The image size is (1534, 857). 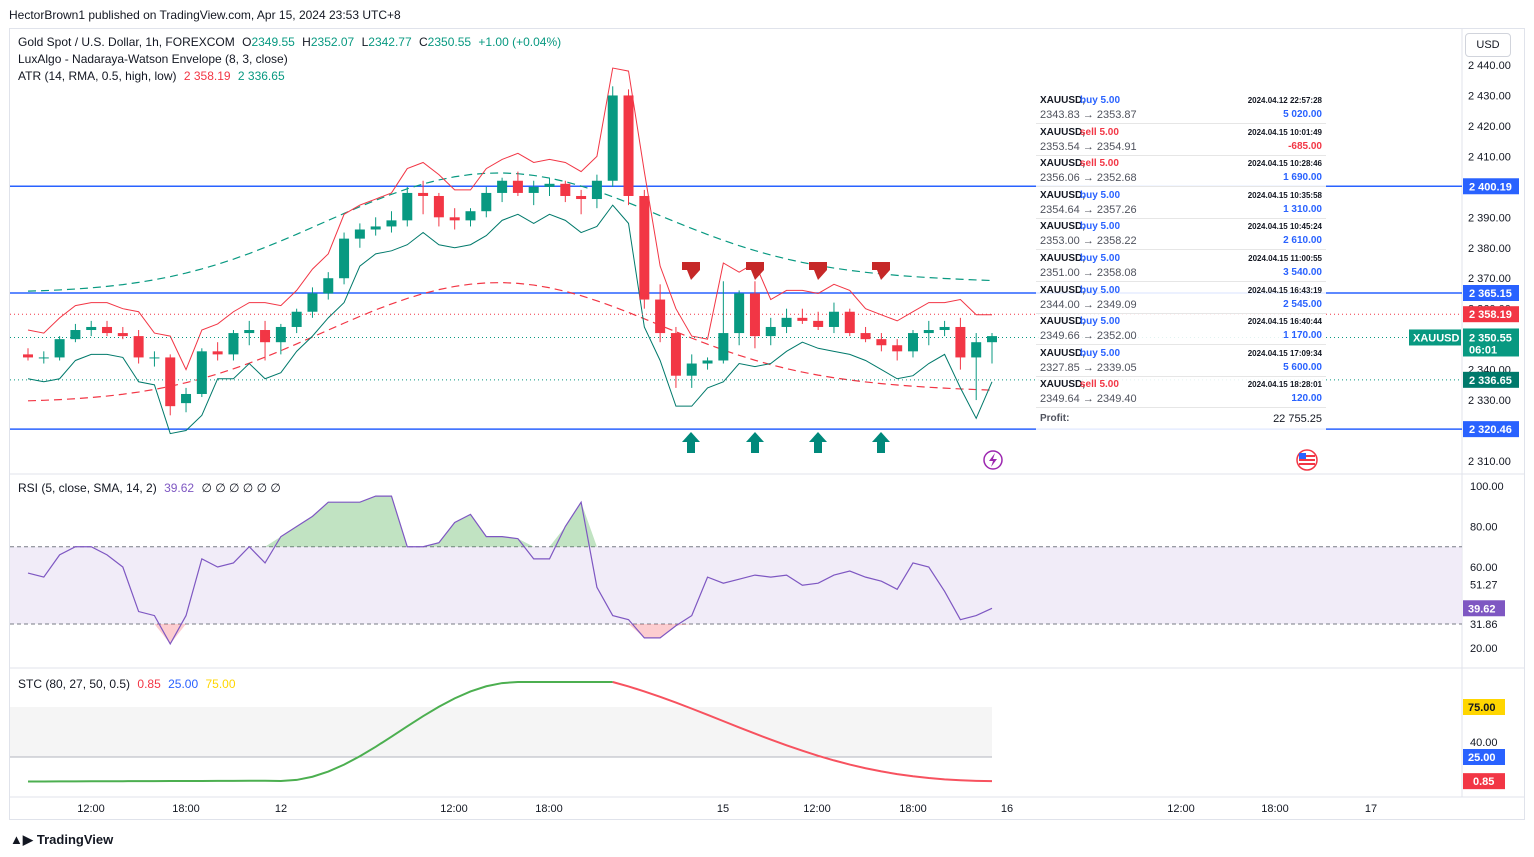 What do you see at coordinates (1284, 227) in the screenshot?
I see `trade-timestamp: 2024.04.15 10:45:24` at bounding box center [1284, 227].